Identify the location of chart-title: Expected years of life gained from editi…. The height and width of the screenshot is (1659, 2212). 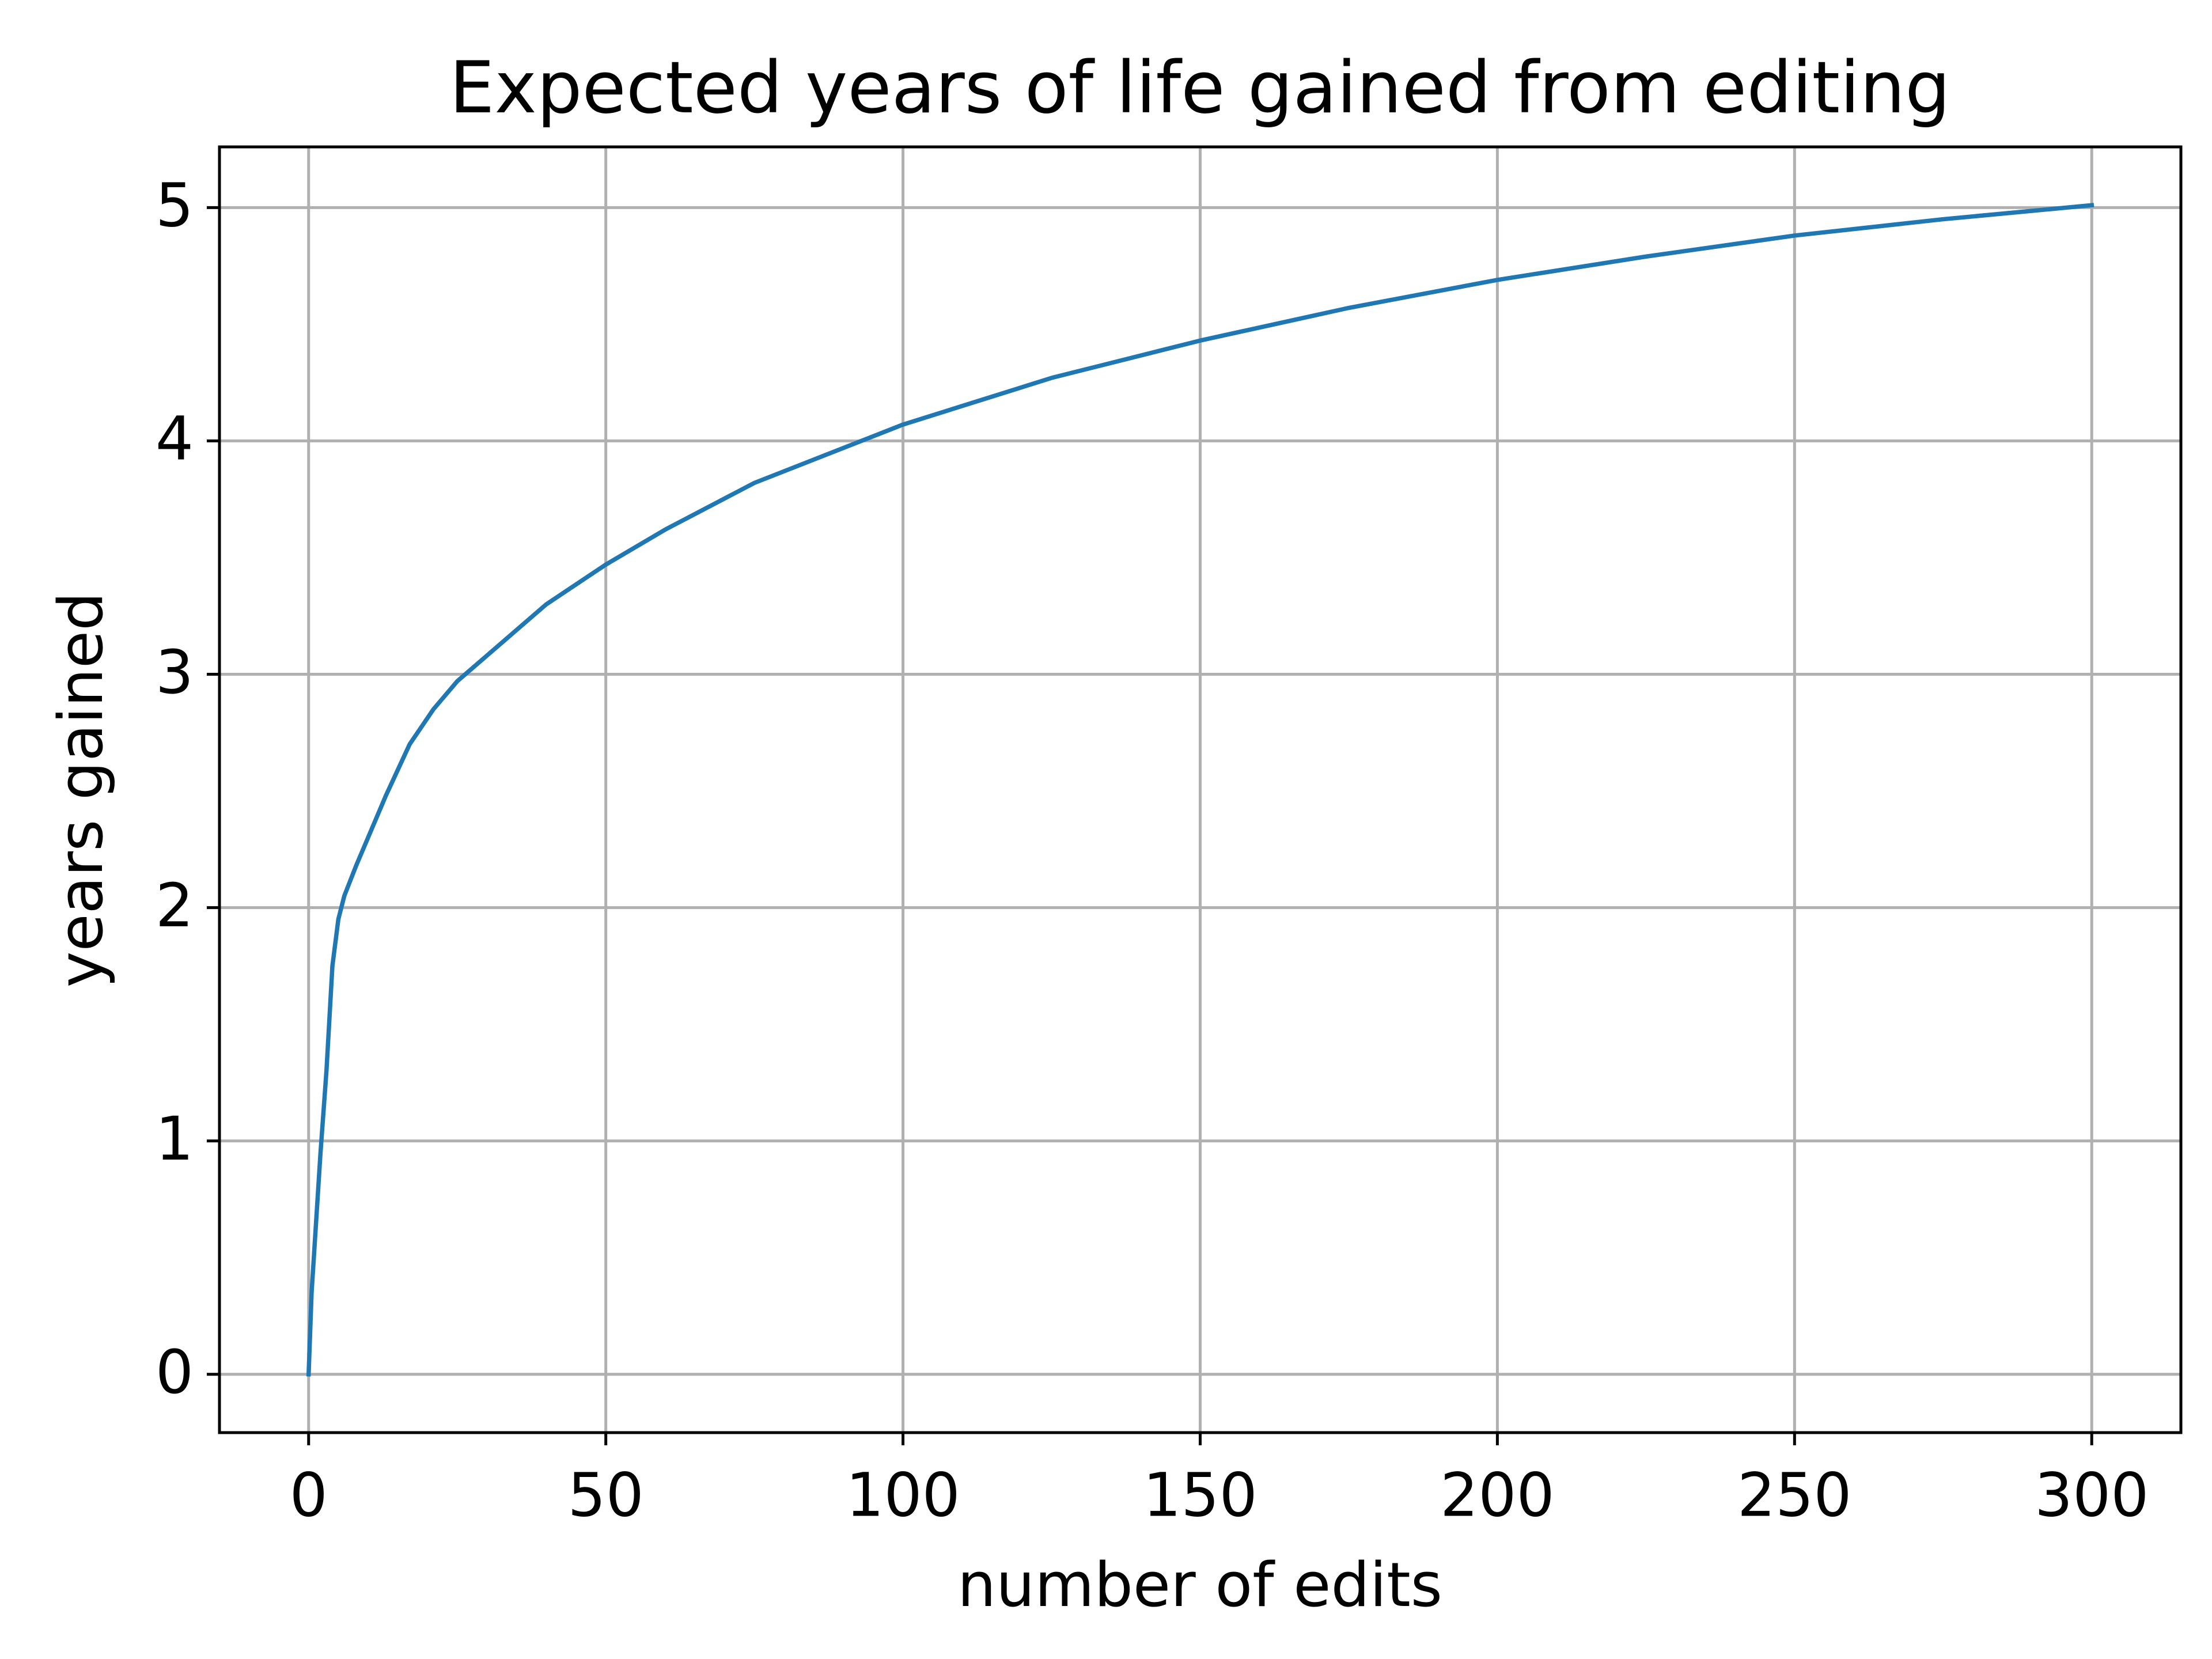
(1199, 88).